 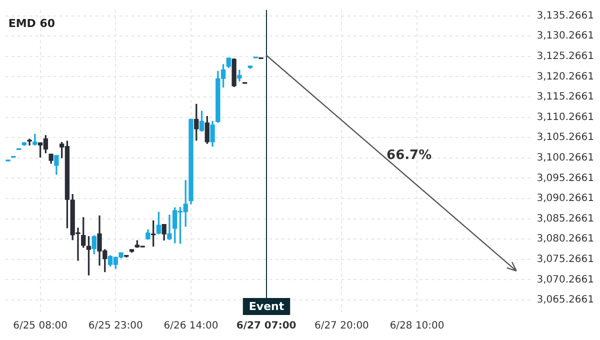 What do you see at coordinates (565, 239) in the screenshot?
I see `y-tick-label: 3,080.2661` at bounding box center [565, 239].